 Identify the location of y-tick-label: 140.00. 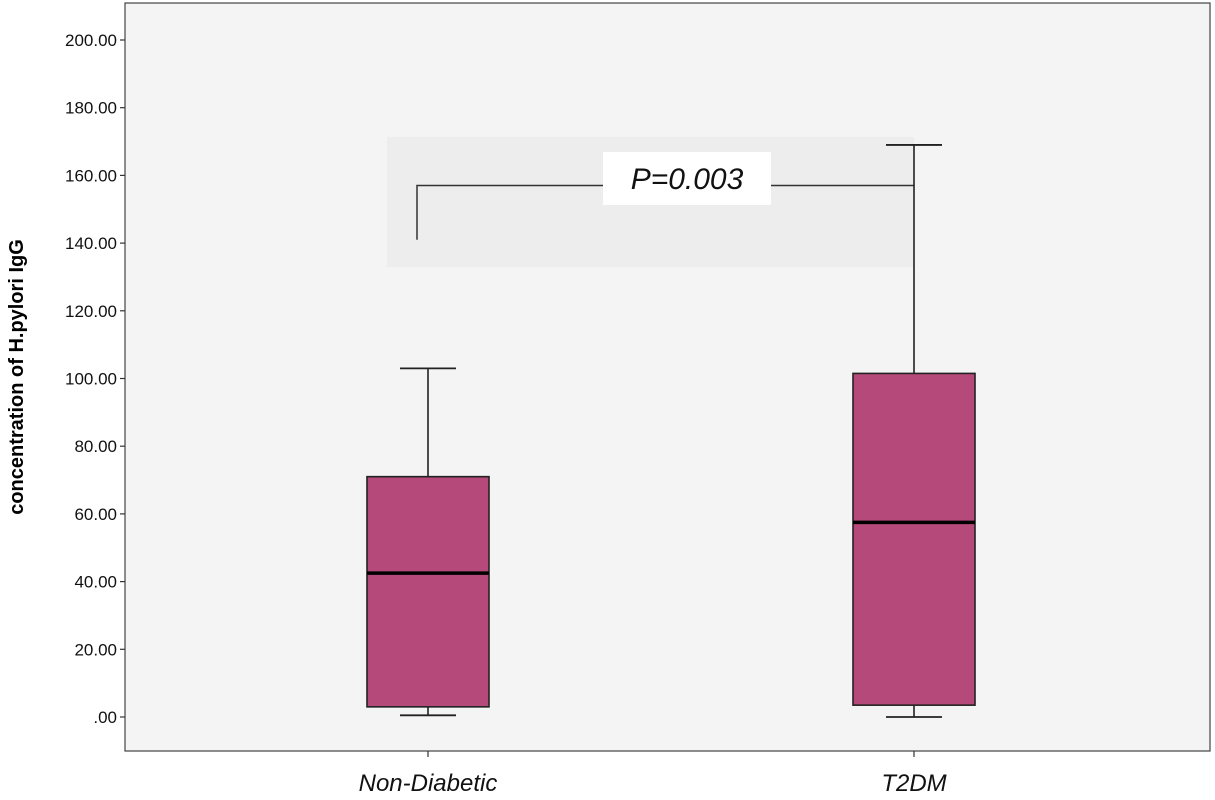
(91, 243).